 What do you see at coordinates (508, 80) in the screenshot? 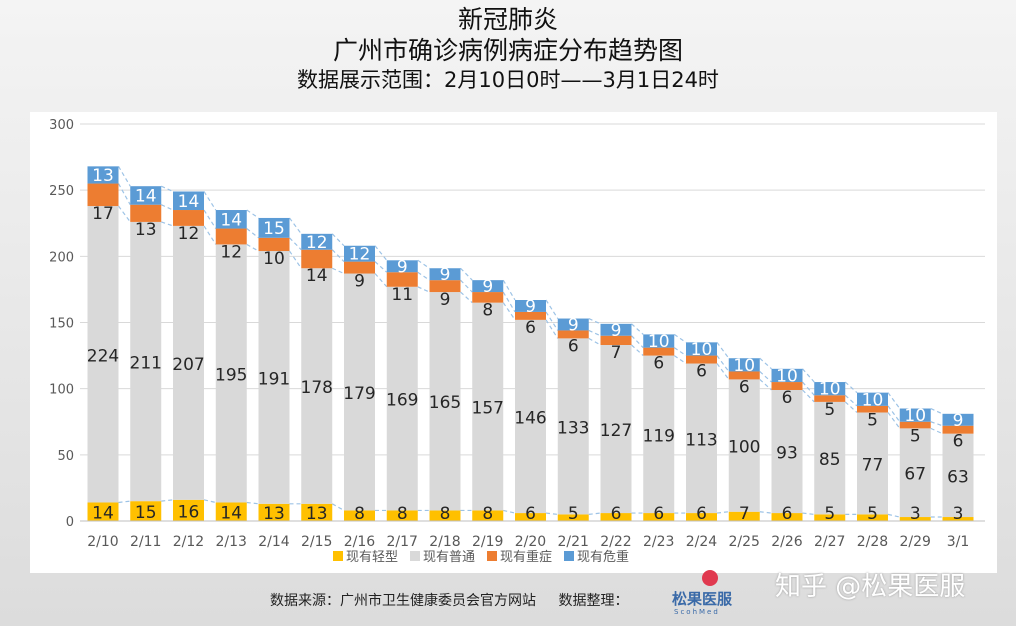
I see `title-line-3: 数据展示范围：2月10日0时——3月1日24时` at bounding box center [508, 80].